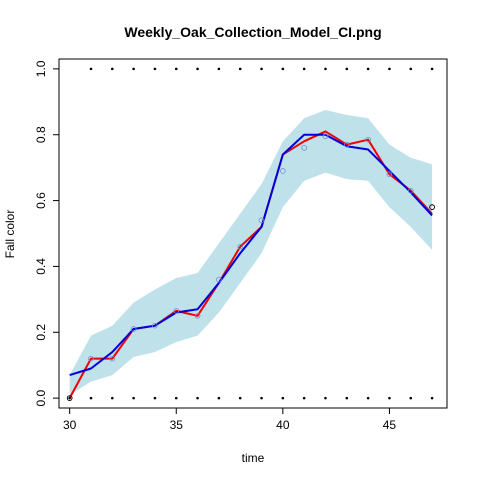  I want to click on y-tick-label: 0.8, so click(41, 134).